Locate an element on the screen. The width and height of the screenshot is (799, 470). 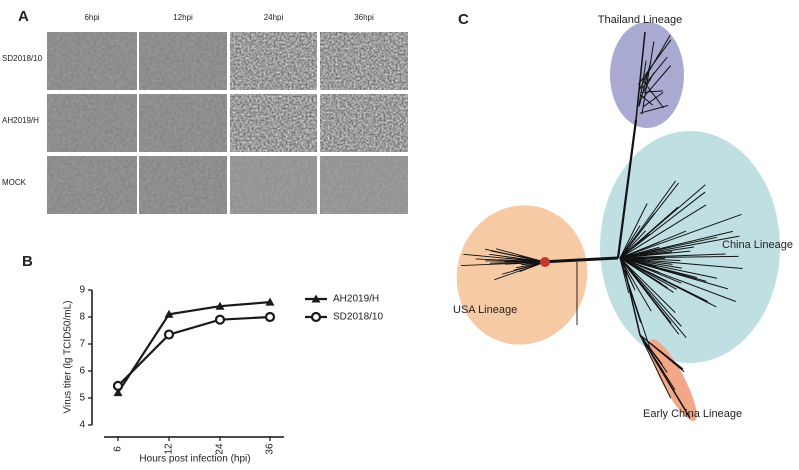
lineage-region is located at coordinates (522, 275).